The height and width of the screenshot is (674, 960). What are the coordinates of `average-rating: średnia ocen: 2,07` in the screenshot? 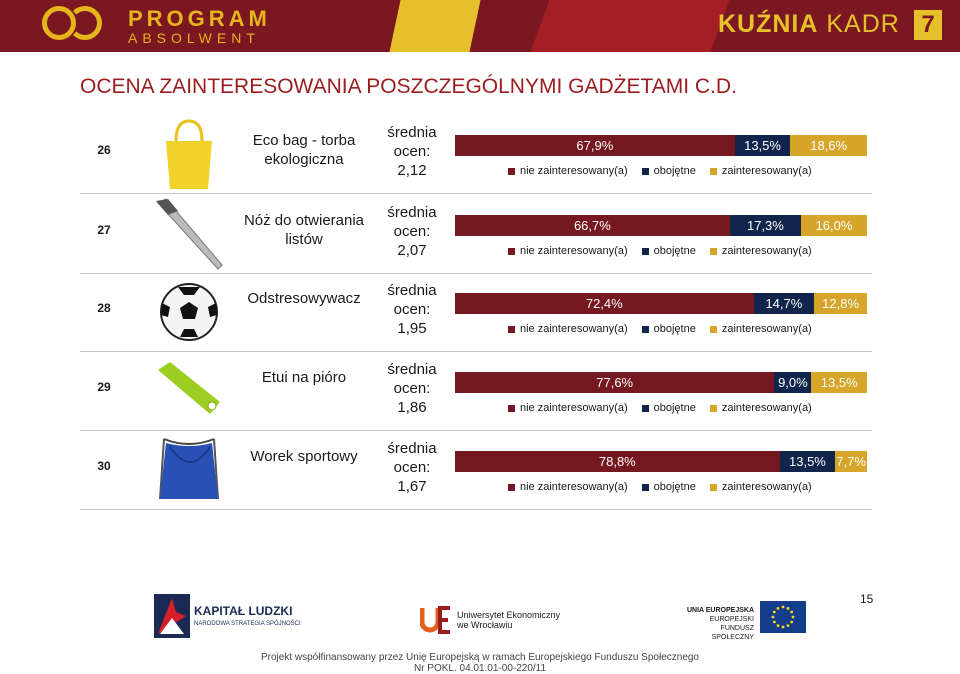 It's located at (412, 231).